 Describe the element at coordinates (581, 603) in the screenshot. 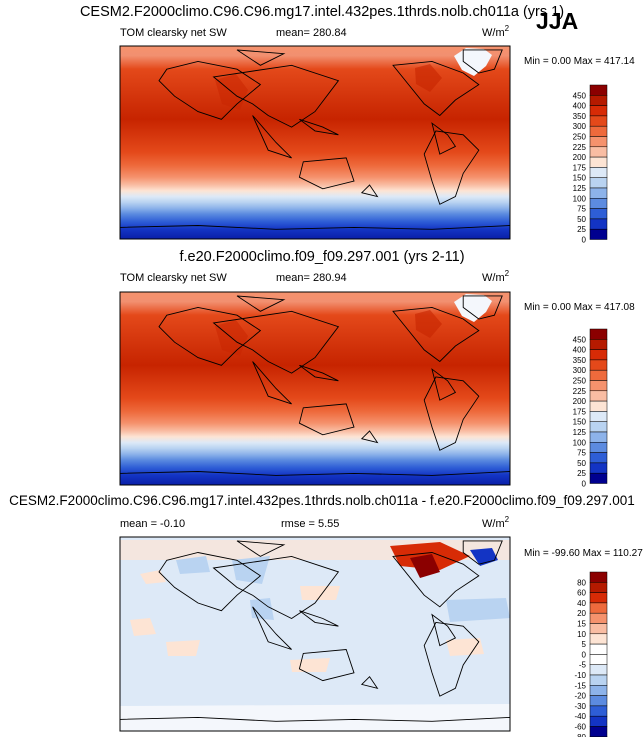

I see `colorbar-tick-label: 40` at that location.